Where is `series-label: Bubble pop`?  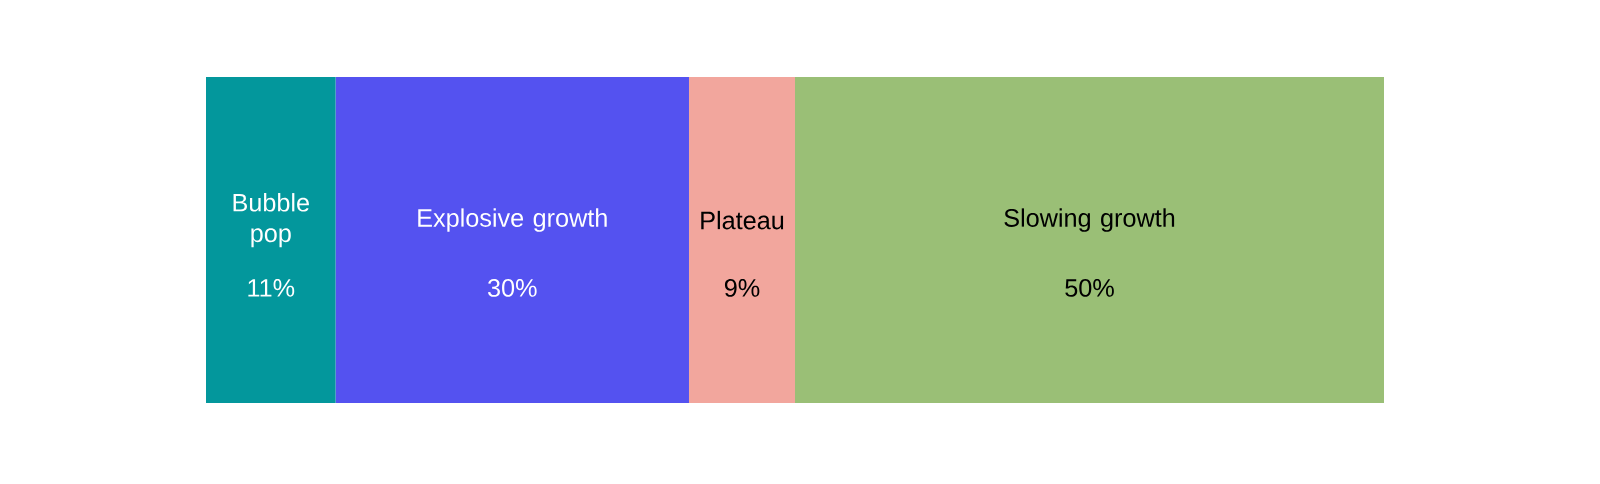 series-label: Bubble pop is located at coordinates (271, 220).